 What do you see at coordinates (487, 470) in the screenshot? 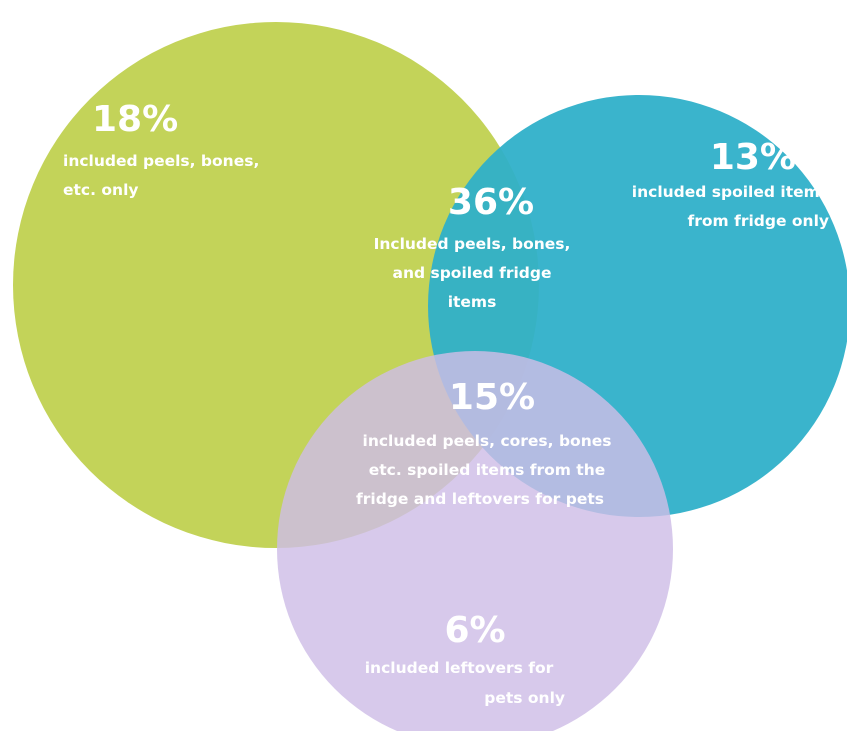
I see `all-three-line-2: etc. spoiled items from the` at bounding box center [487, 470].